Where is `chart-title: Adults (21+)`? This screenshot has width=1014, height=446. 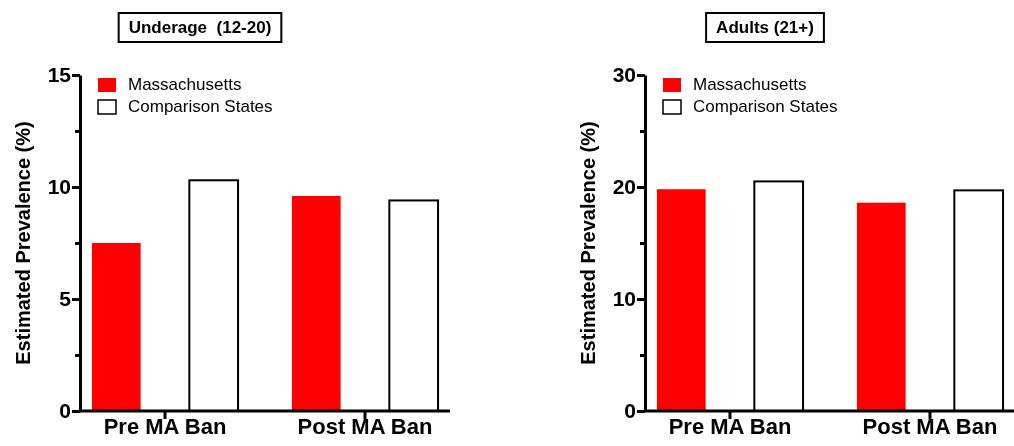 chart-title: Adults (21+) is located at coordinates (765, 27).